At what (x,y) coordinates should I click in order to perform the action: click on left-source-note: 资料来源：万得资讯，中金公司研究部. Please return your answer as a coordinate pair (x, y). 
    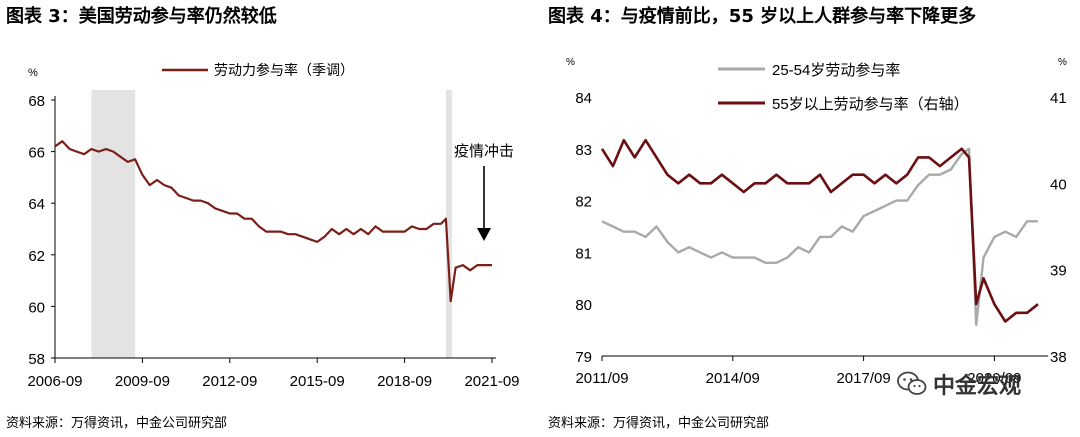
    Looking at the image, I should click on (117, 423).